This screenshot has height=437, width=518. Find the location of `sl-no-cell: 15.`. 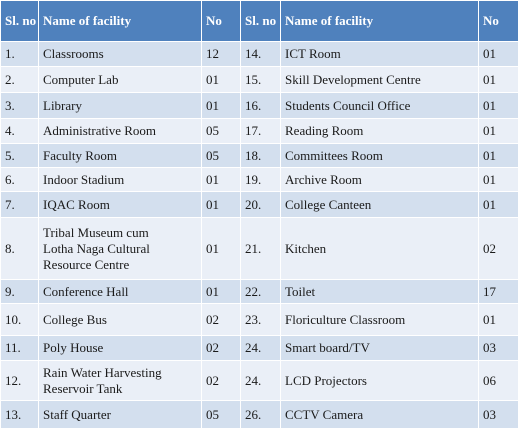

sl-no-cell: 15. is located at coordinates (260, 79).